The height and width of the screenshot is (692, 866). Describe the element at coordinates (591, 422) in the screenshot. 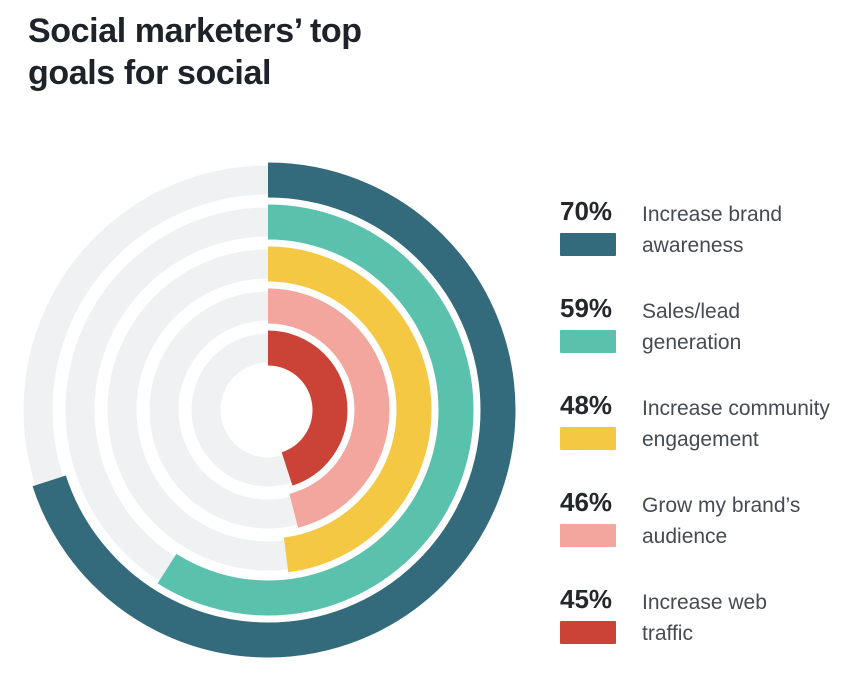

I see `legend-key: 48%` at that location.